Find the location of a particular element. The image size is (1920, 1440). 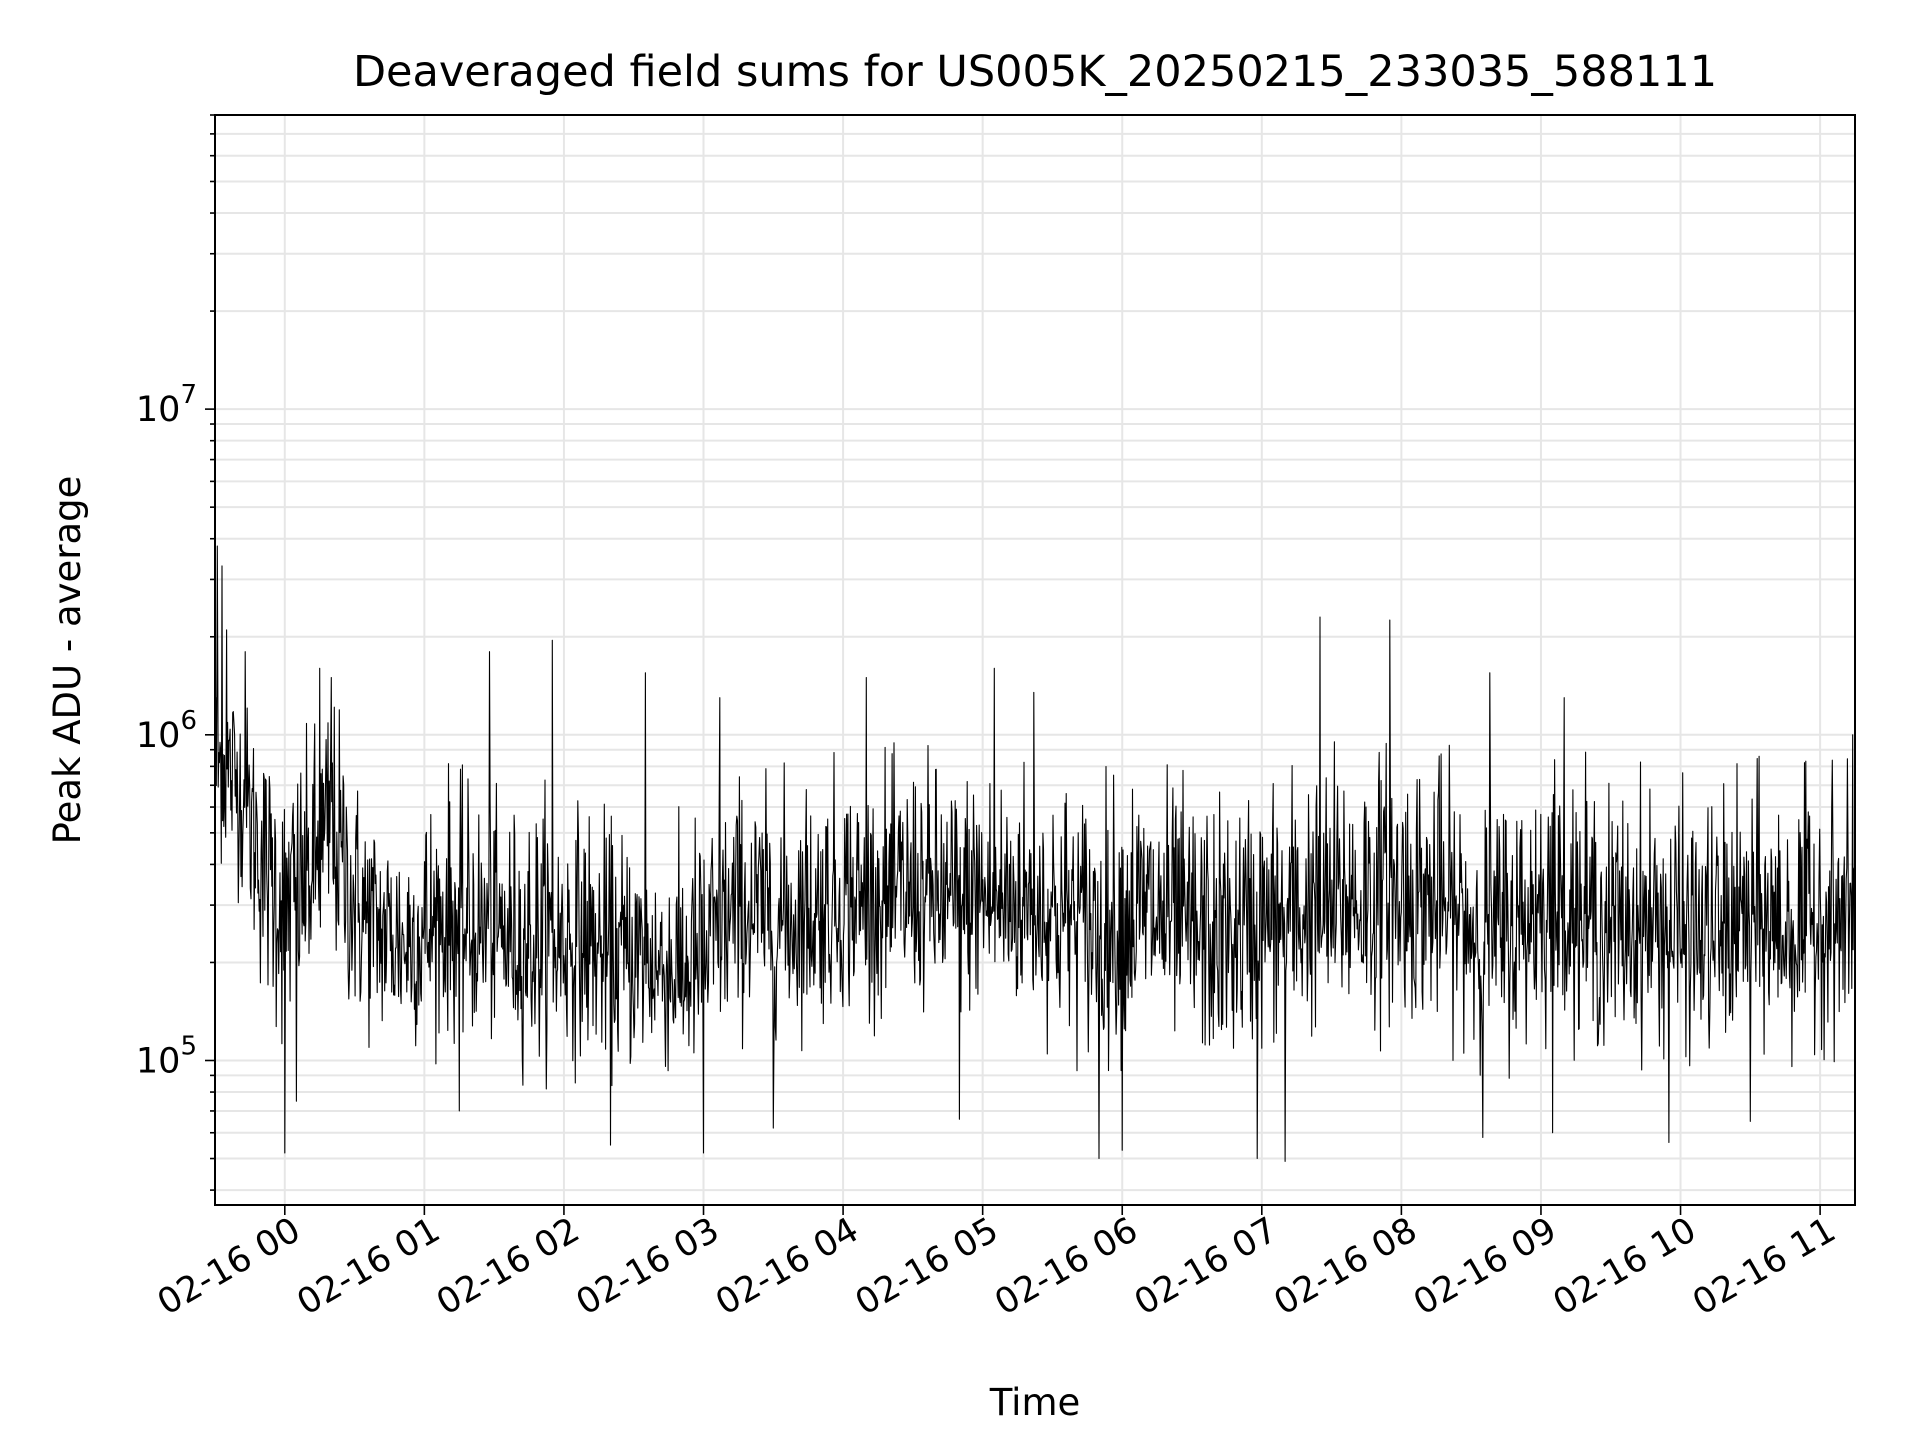

y-tick-label: 10⁶ is located at coordinates (166, 731).